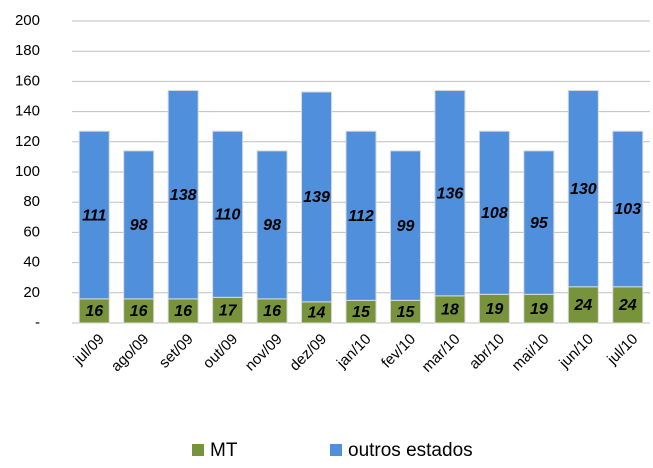 The width and height of the screenshot is (653, 468). I want to click on y-tick-label: 80, so click(31, 201).